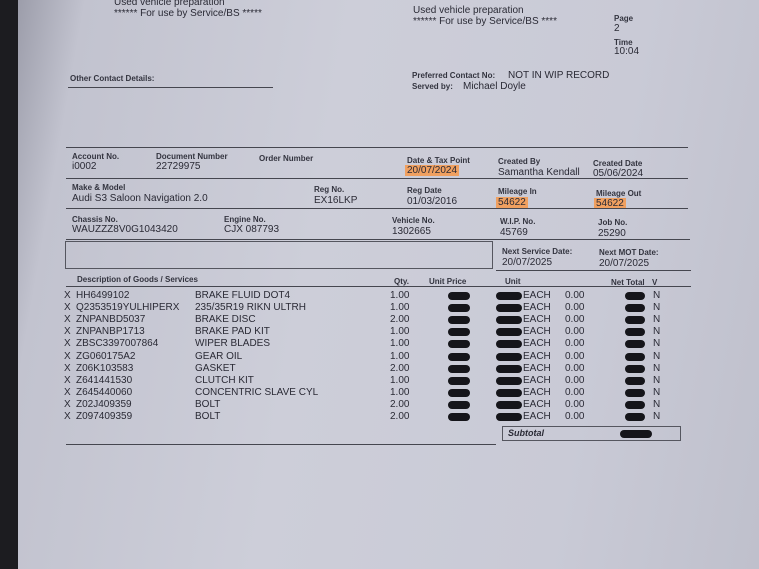 The image size is (759, 569). What do you see at coordinates (388, 405) in the screenshot?
I see `table-row: X Z02J409359 BOLT 2.00 EACH 0.00 N` at bounding box center [388, 405].